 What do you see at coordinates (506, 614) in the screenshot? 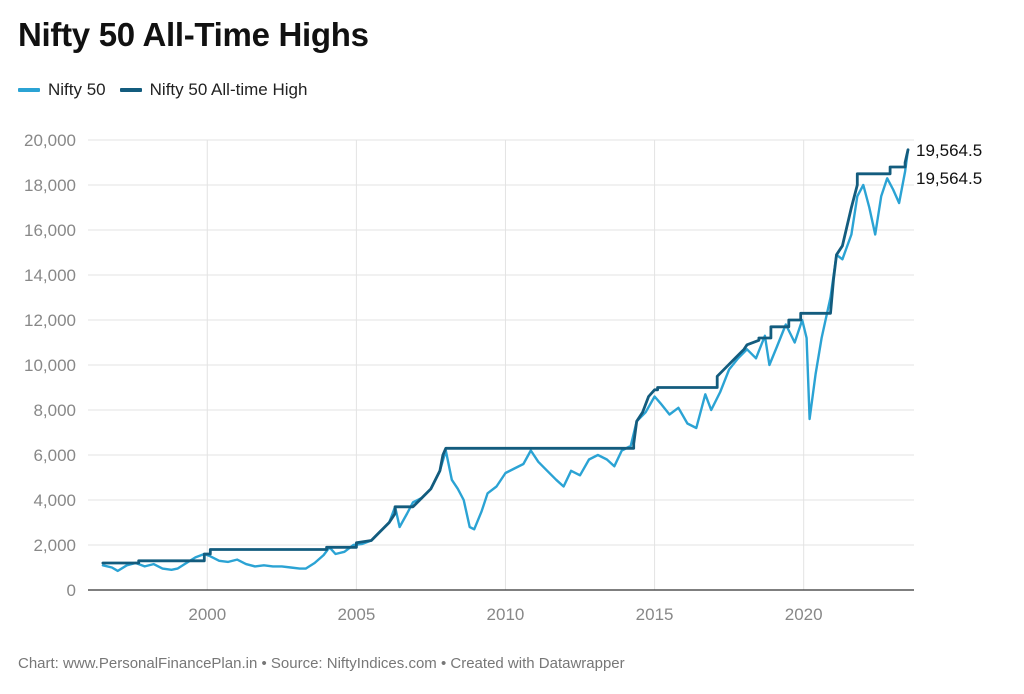
I see `x-tick-label: 2010` at bounding box center [506, 614].